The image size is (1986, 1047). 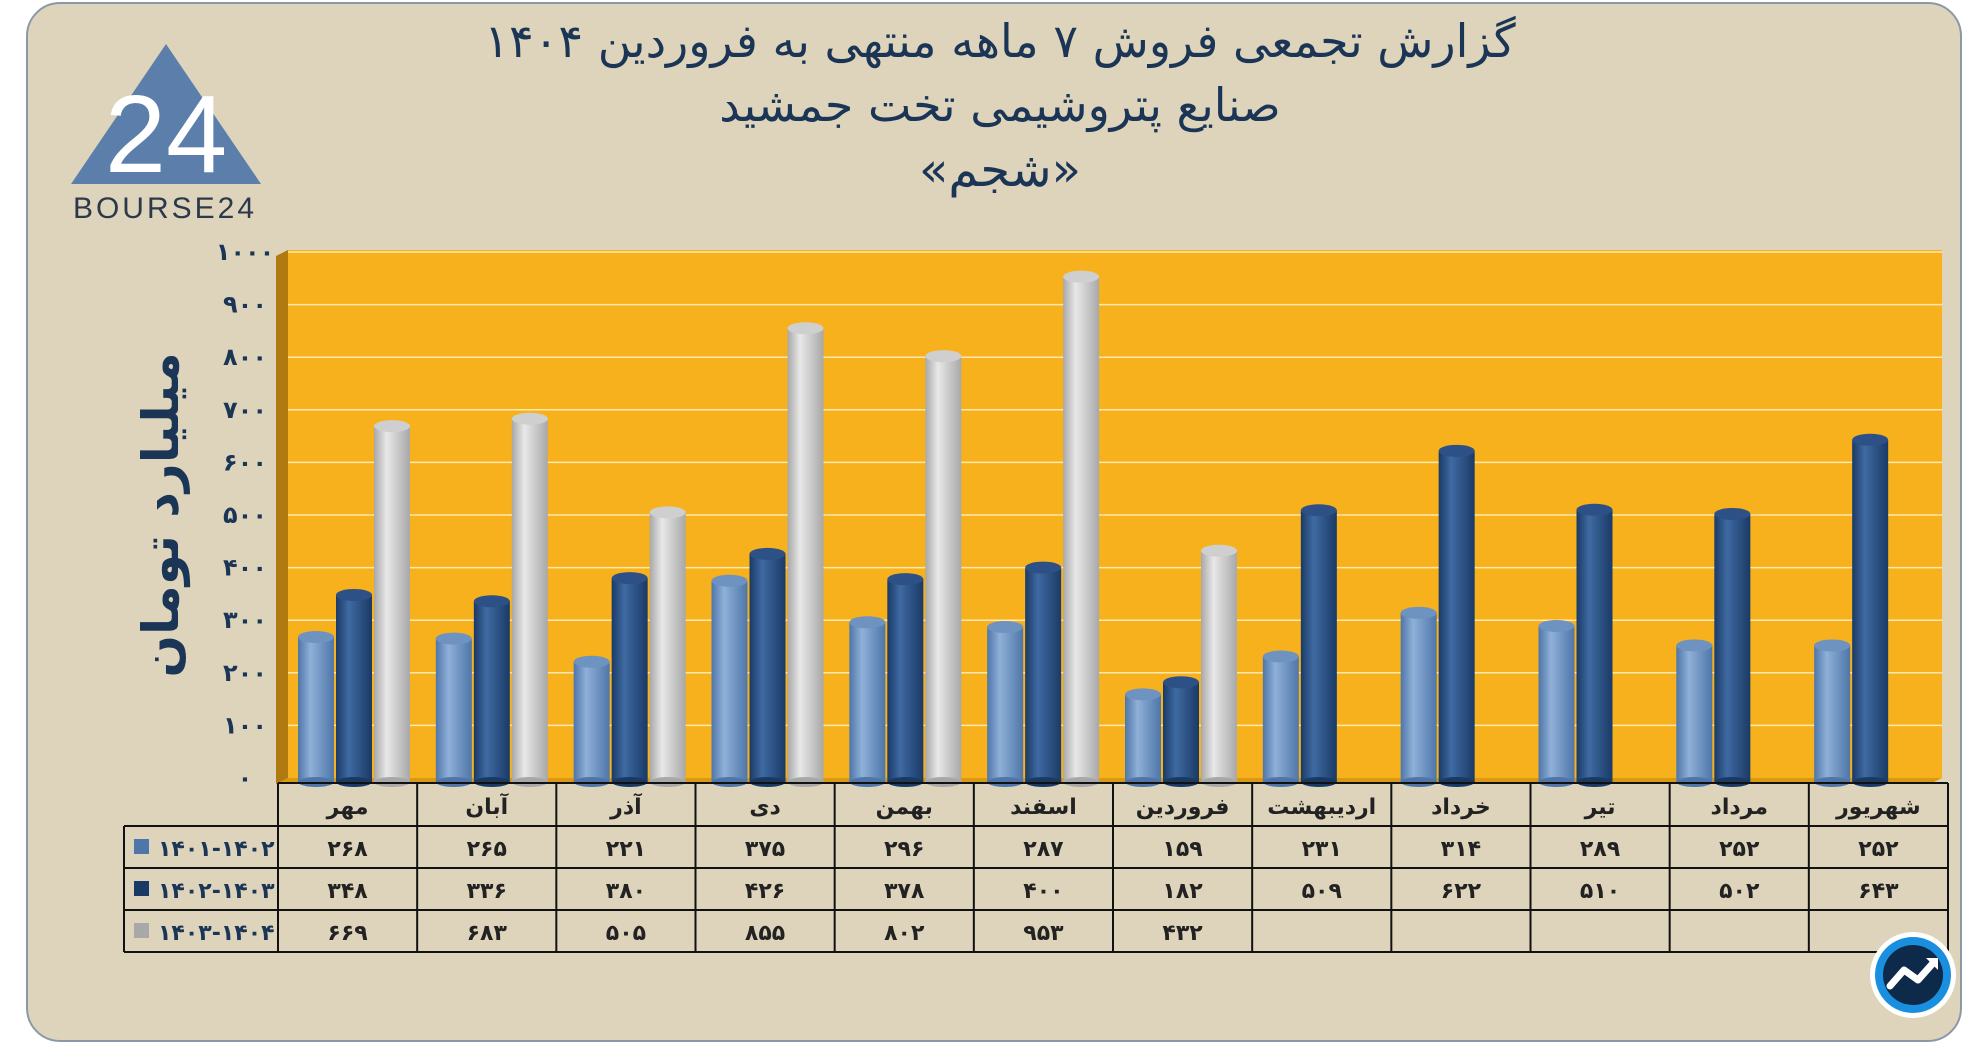 What do you see at coordinates (1878, 807) in the screenshot?
I see `category-label: شهریور` at bounding box center [1878, 807].